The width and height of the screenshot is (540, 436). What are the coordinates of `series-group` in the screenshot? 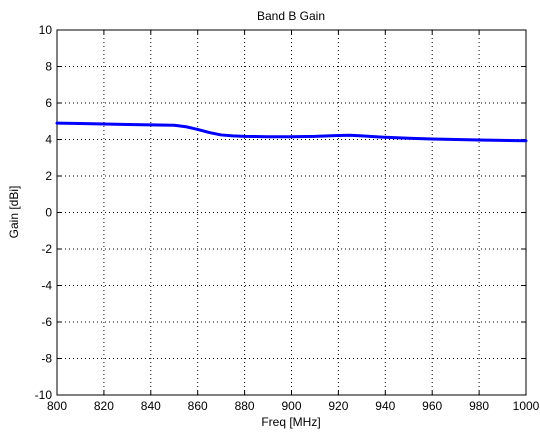 It's located at (291, 132).